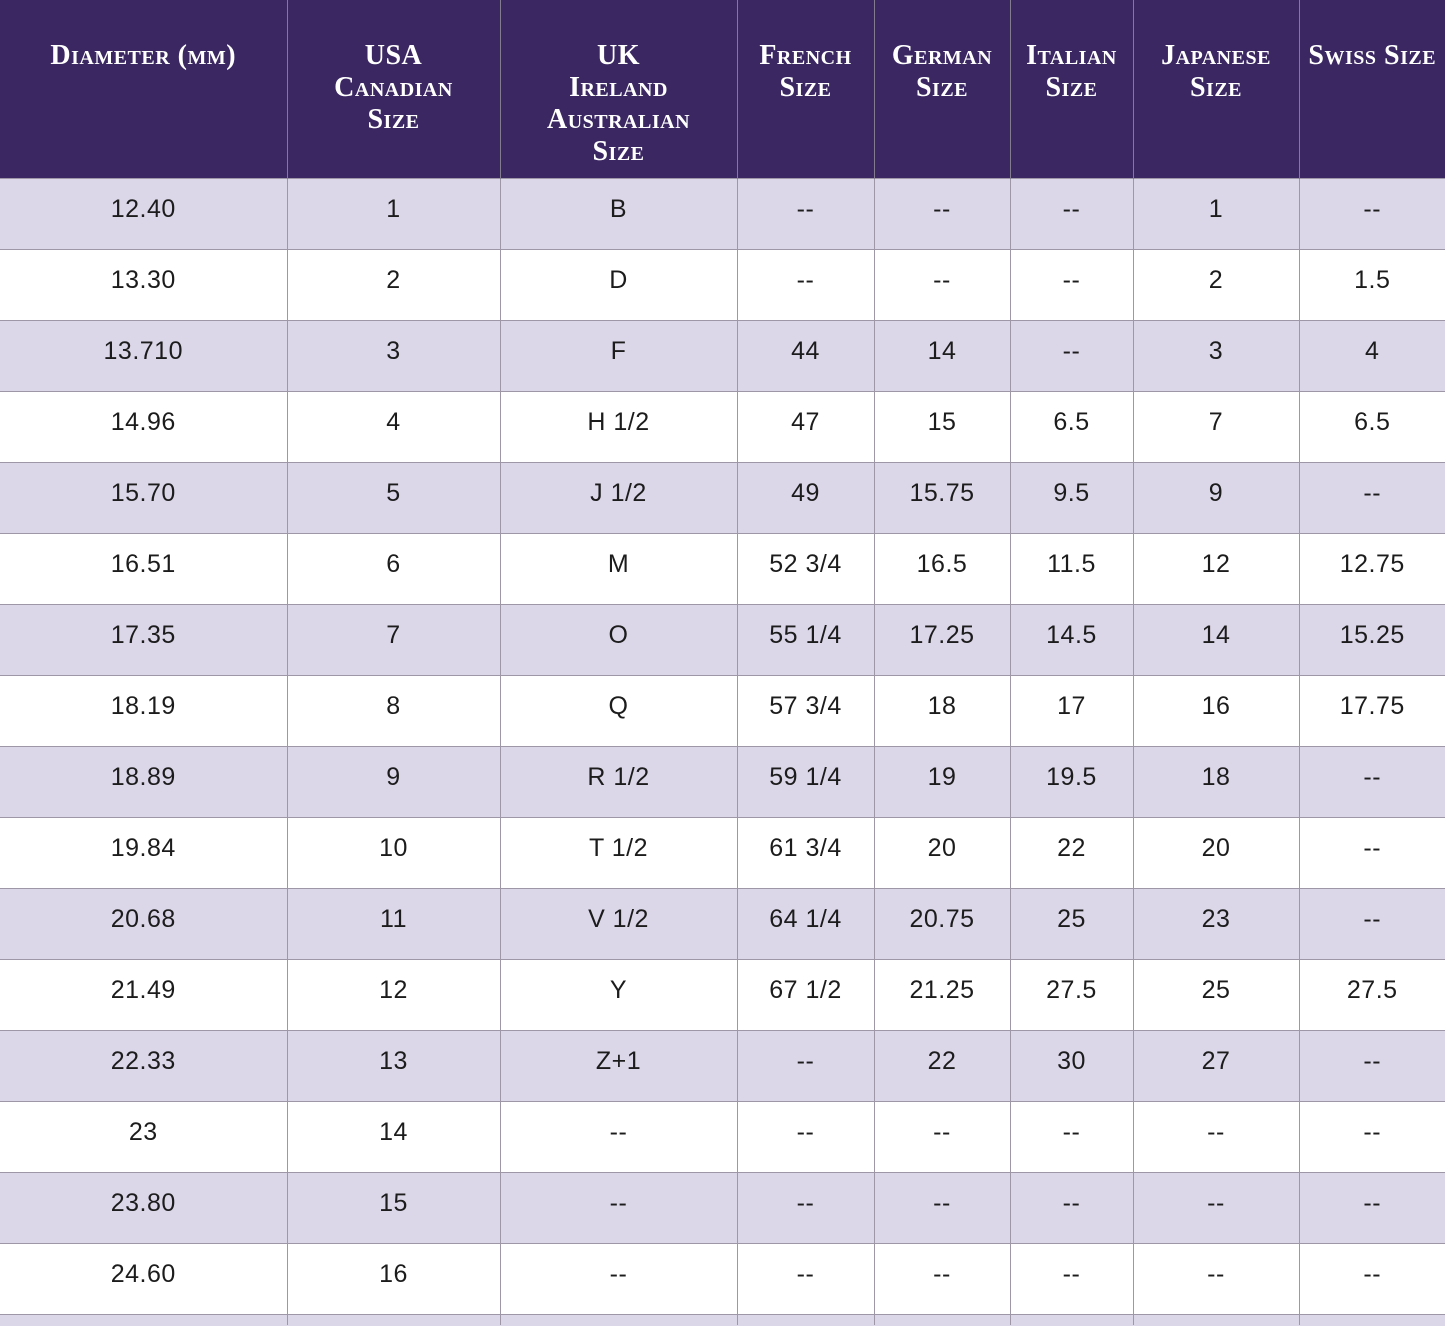 The height and width of the screenshot is (1326, 1445). What do you see at coordinates (942, 994) in the screenshot?
I see `table-cell: 21.25` at bounding box center [942, 994].